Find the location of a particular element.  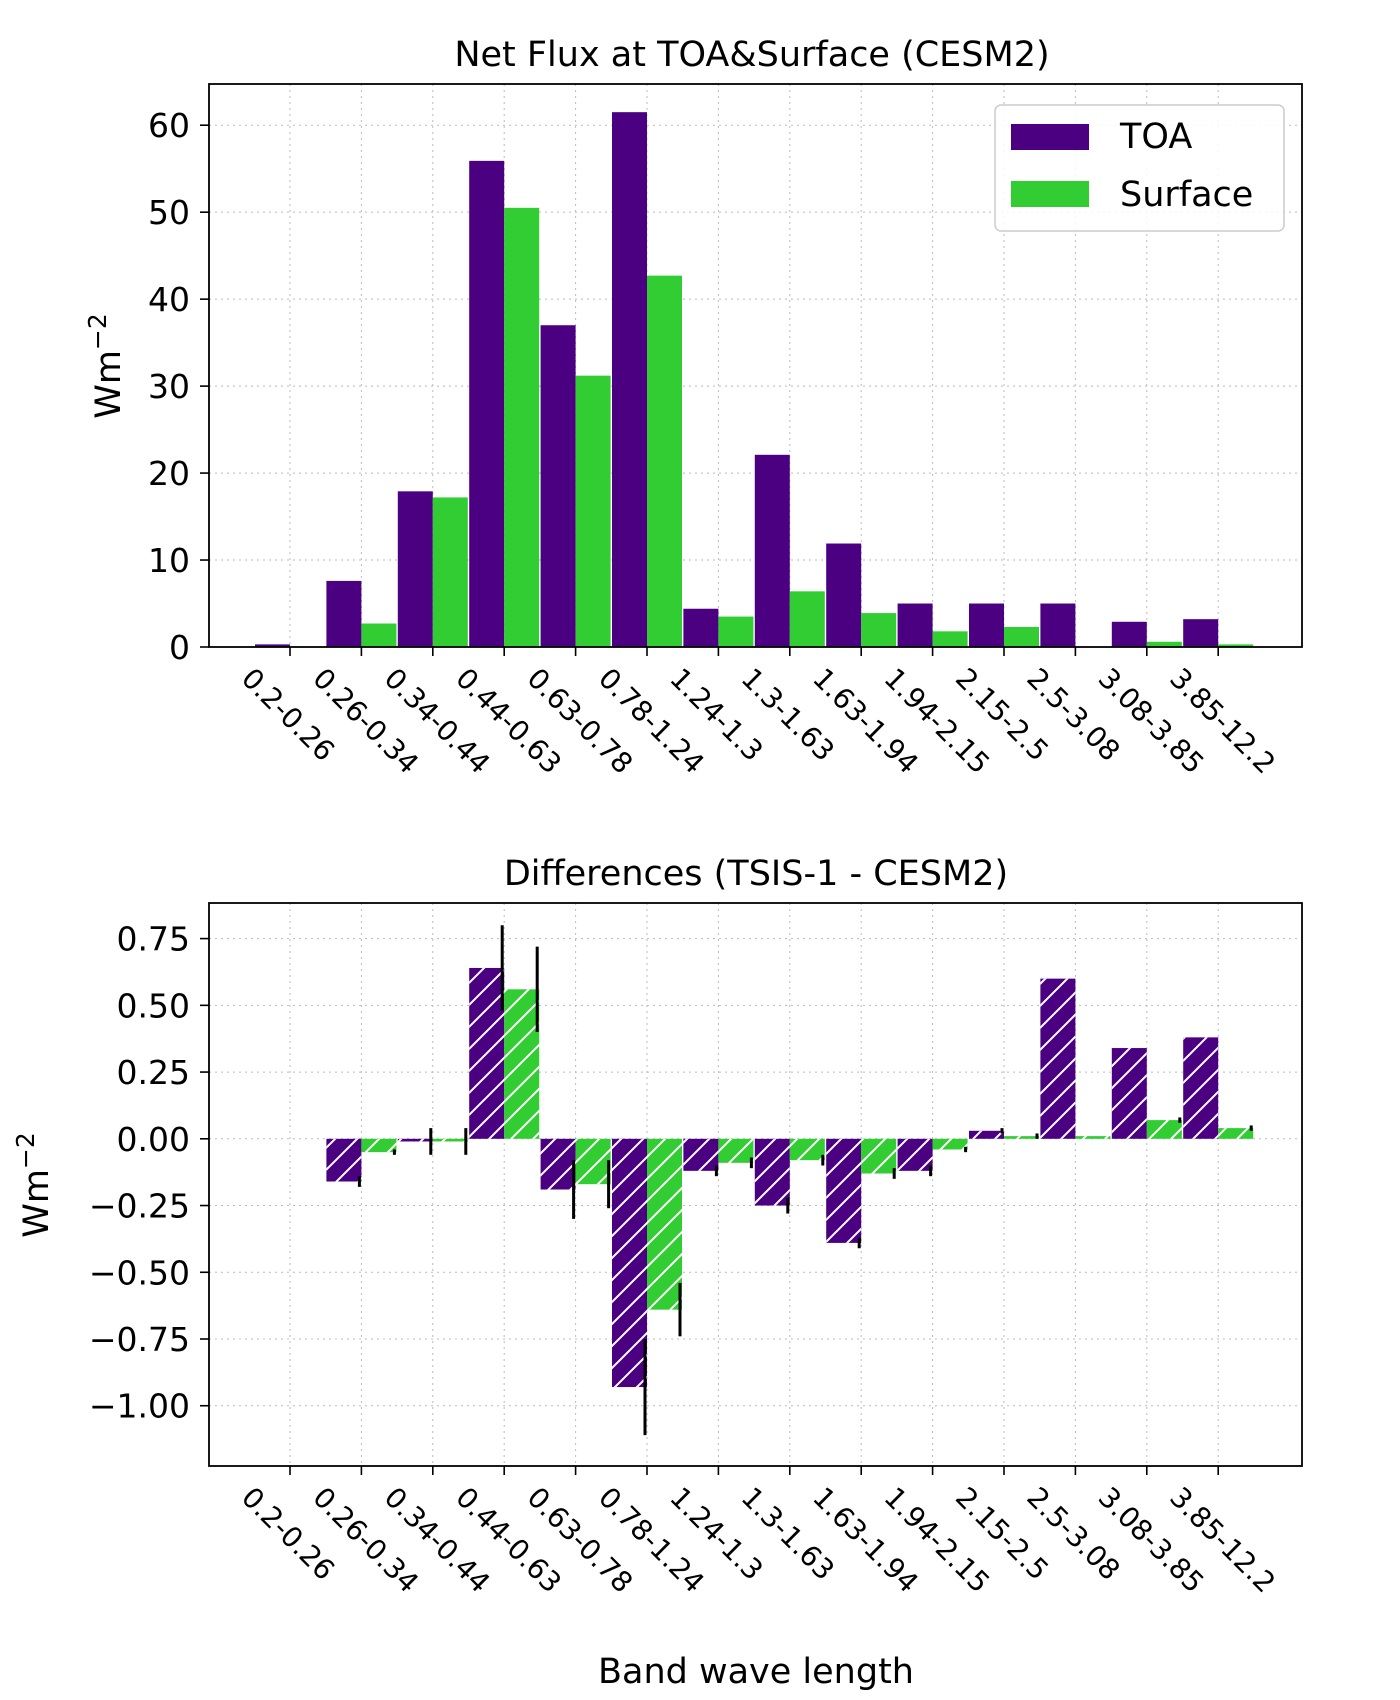

bottom-ytick-label: 0.25 is located at coordinates (153, 1072).